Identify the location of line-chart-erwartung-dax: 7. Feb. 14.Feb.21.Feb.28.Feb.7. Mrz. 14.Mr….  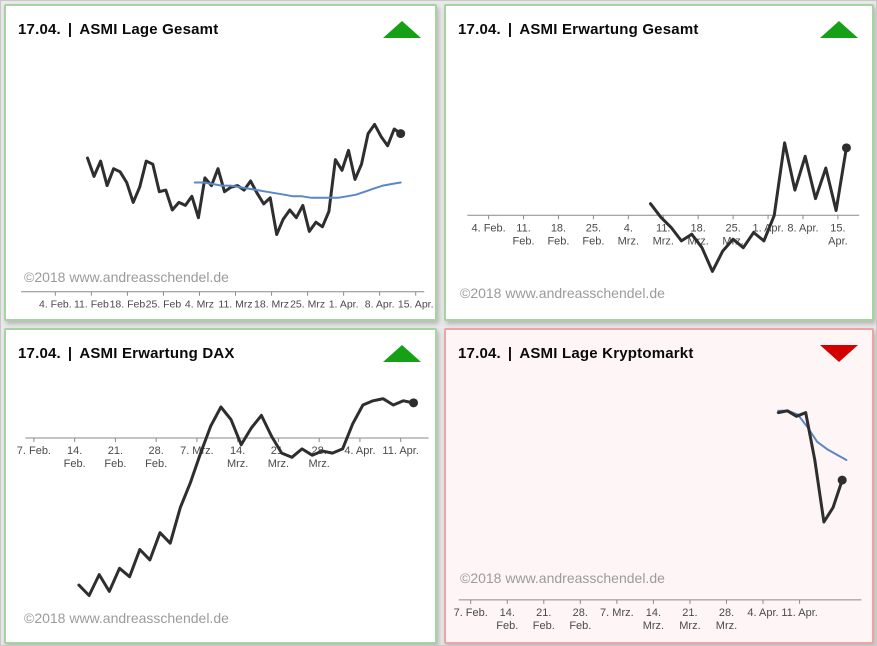
(223, 497).